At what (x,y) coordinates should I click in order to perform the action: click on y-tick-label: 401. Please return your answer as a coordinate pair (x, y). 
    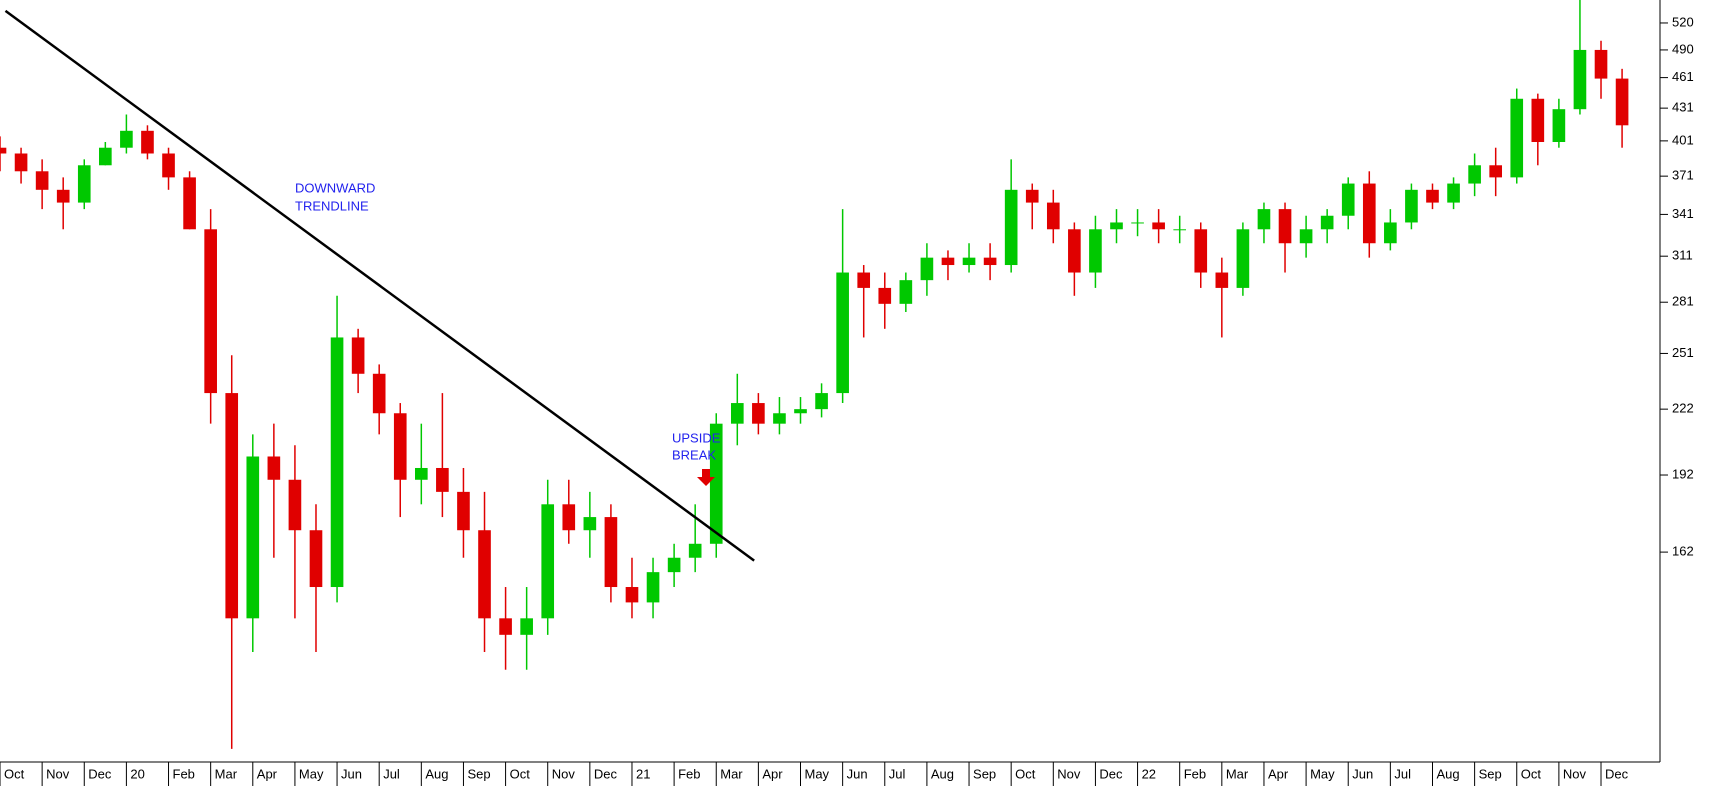
    Looking at the image, I should click on (1683, 139).